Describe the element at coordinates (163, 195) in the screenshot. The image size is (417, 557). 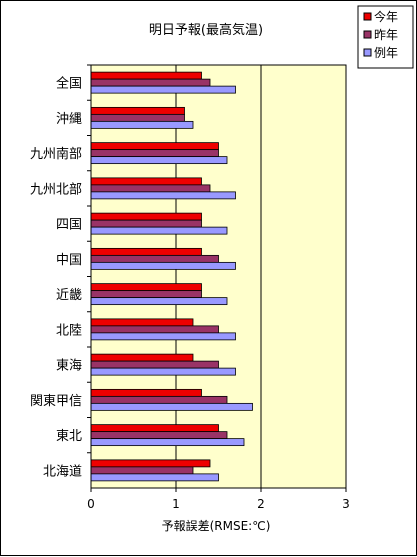
I see `bar-例年-九州北部` at that location.